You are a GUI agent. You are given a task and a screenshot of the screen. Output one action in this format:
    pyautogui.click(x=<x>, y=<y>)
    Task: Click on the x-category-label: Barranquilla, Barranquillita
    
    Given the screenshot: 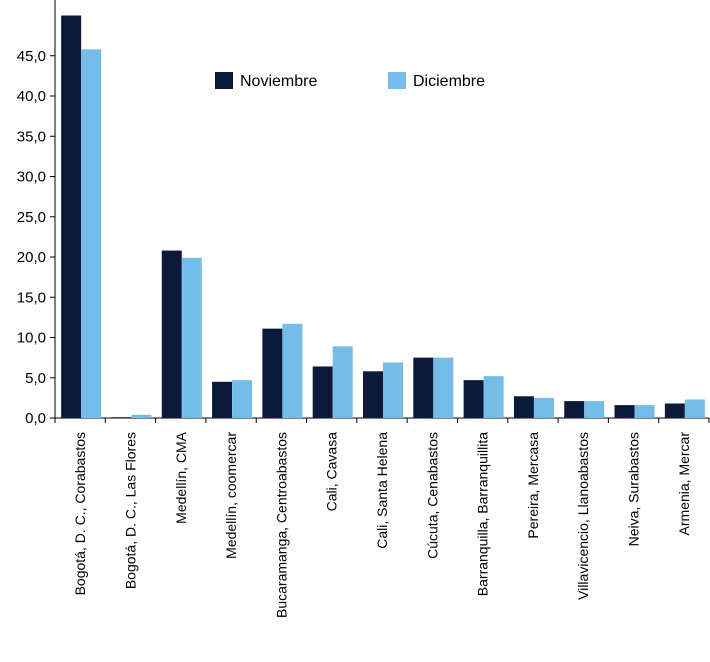 What is the action you would take?
    pyautogui.click(x=483, y=514)
    